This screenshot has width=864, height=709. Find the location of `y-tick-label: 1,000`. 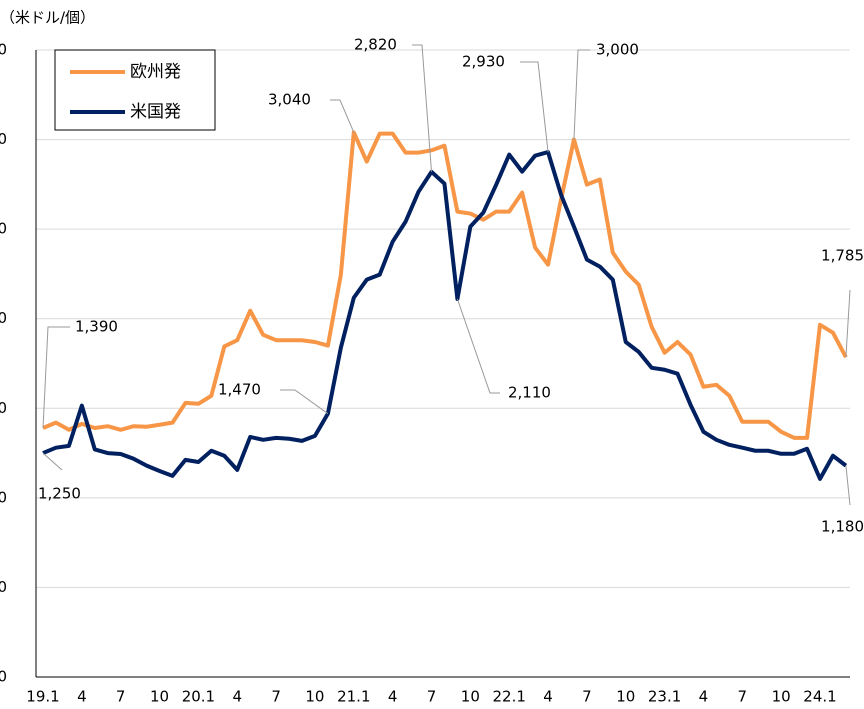

y-tick-label: 1,000 is located at coordinates (3, 497).